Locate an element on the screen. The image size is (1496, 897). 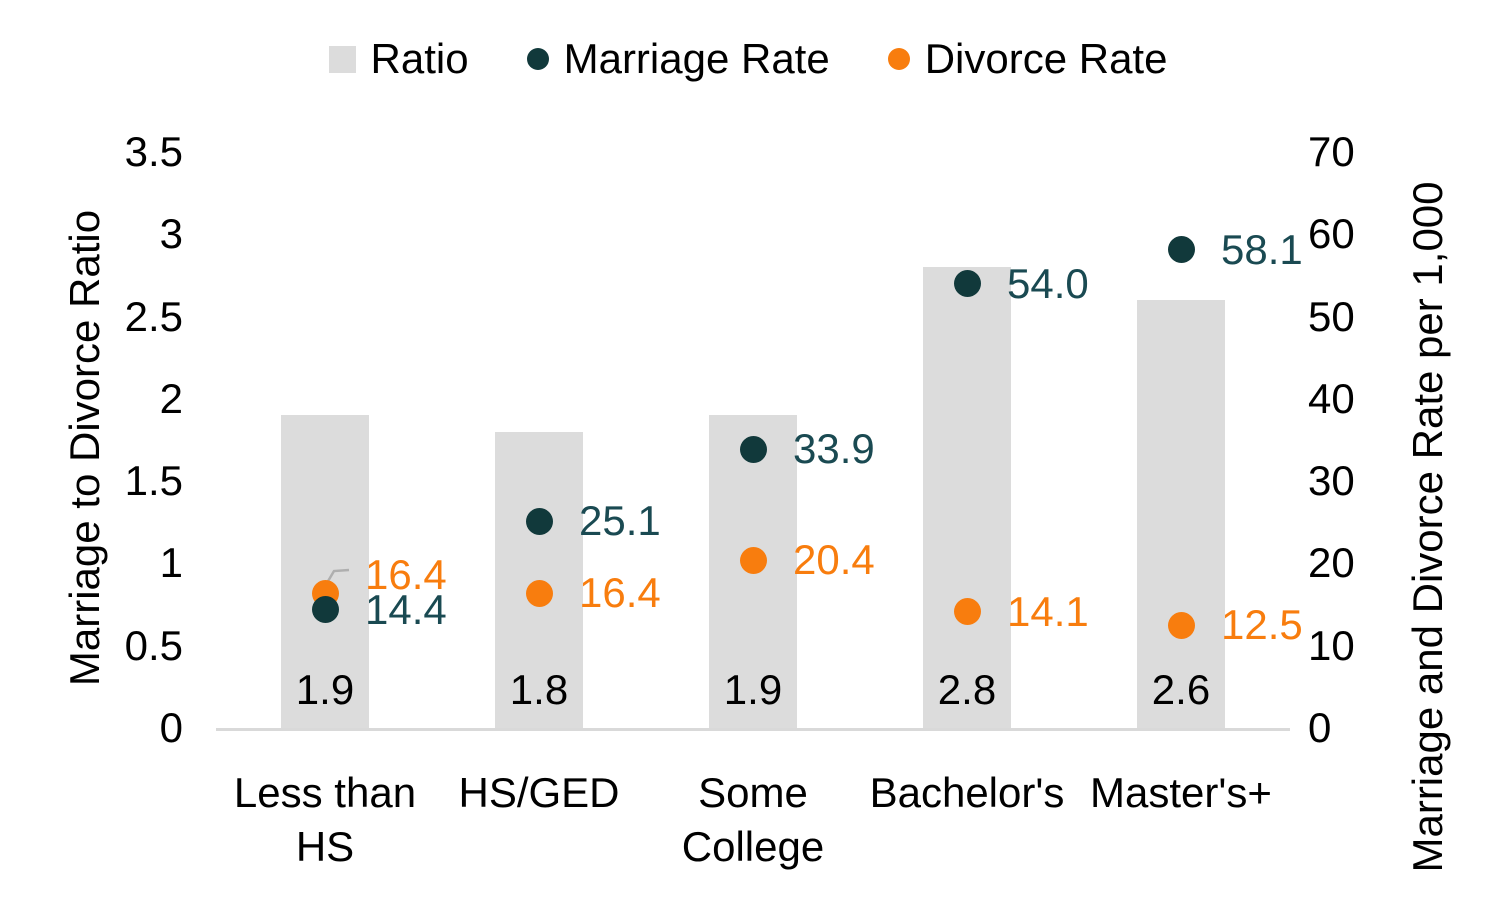
x-axis-category-label: Some College is located at coordinates (753, 819).